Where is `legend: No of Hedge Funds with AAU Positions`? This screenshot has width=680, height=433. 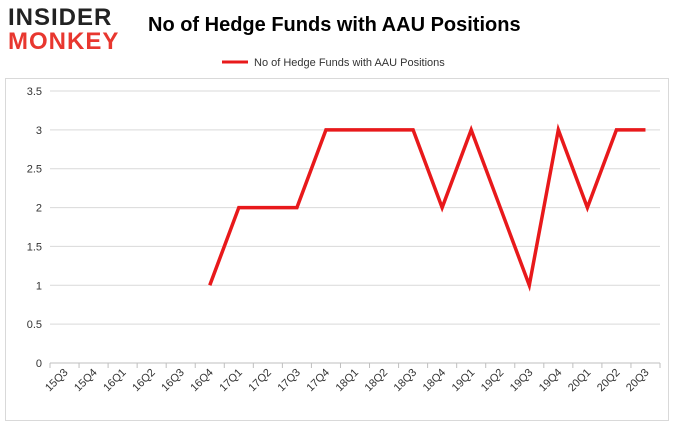
legend: No of Hedge Funds with AAU Positions is located at coordinates (333, 63).